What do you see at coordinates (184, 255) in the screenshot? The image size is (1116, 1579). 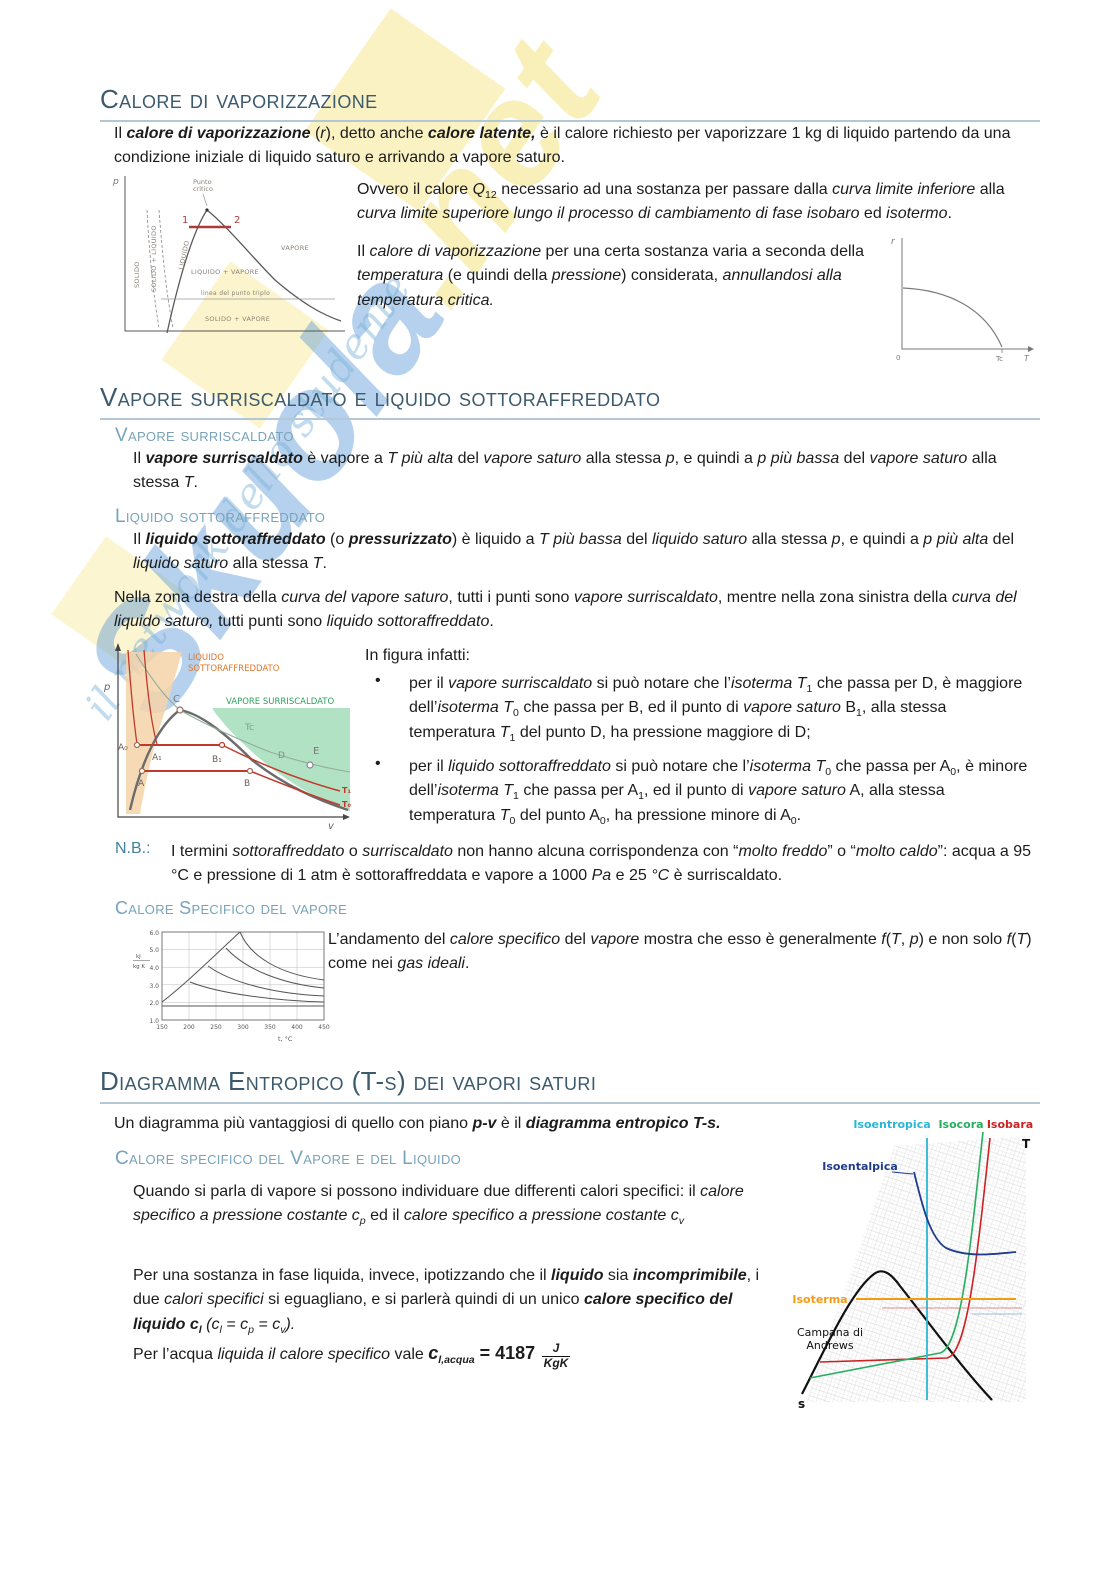 I see `label-liquido: LIQUIDO` at bounding box center [184, 255].